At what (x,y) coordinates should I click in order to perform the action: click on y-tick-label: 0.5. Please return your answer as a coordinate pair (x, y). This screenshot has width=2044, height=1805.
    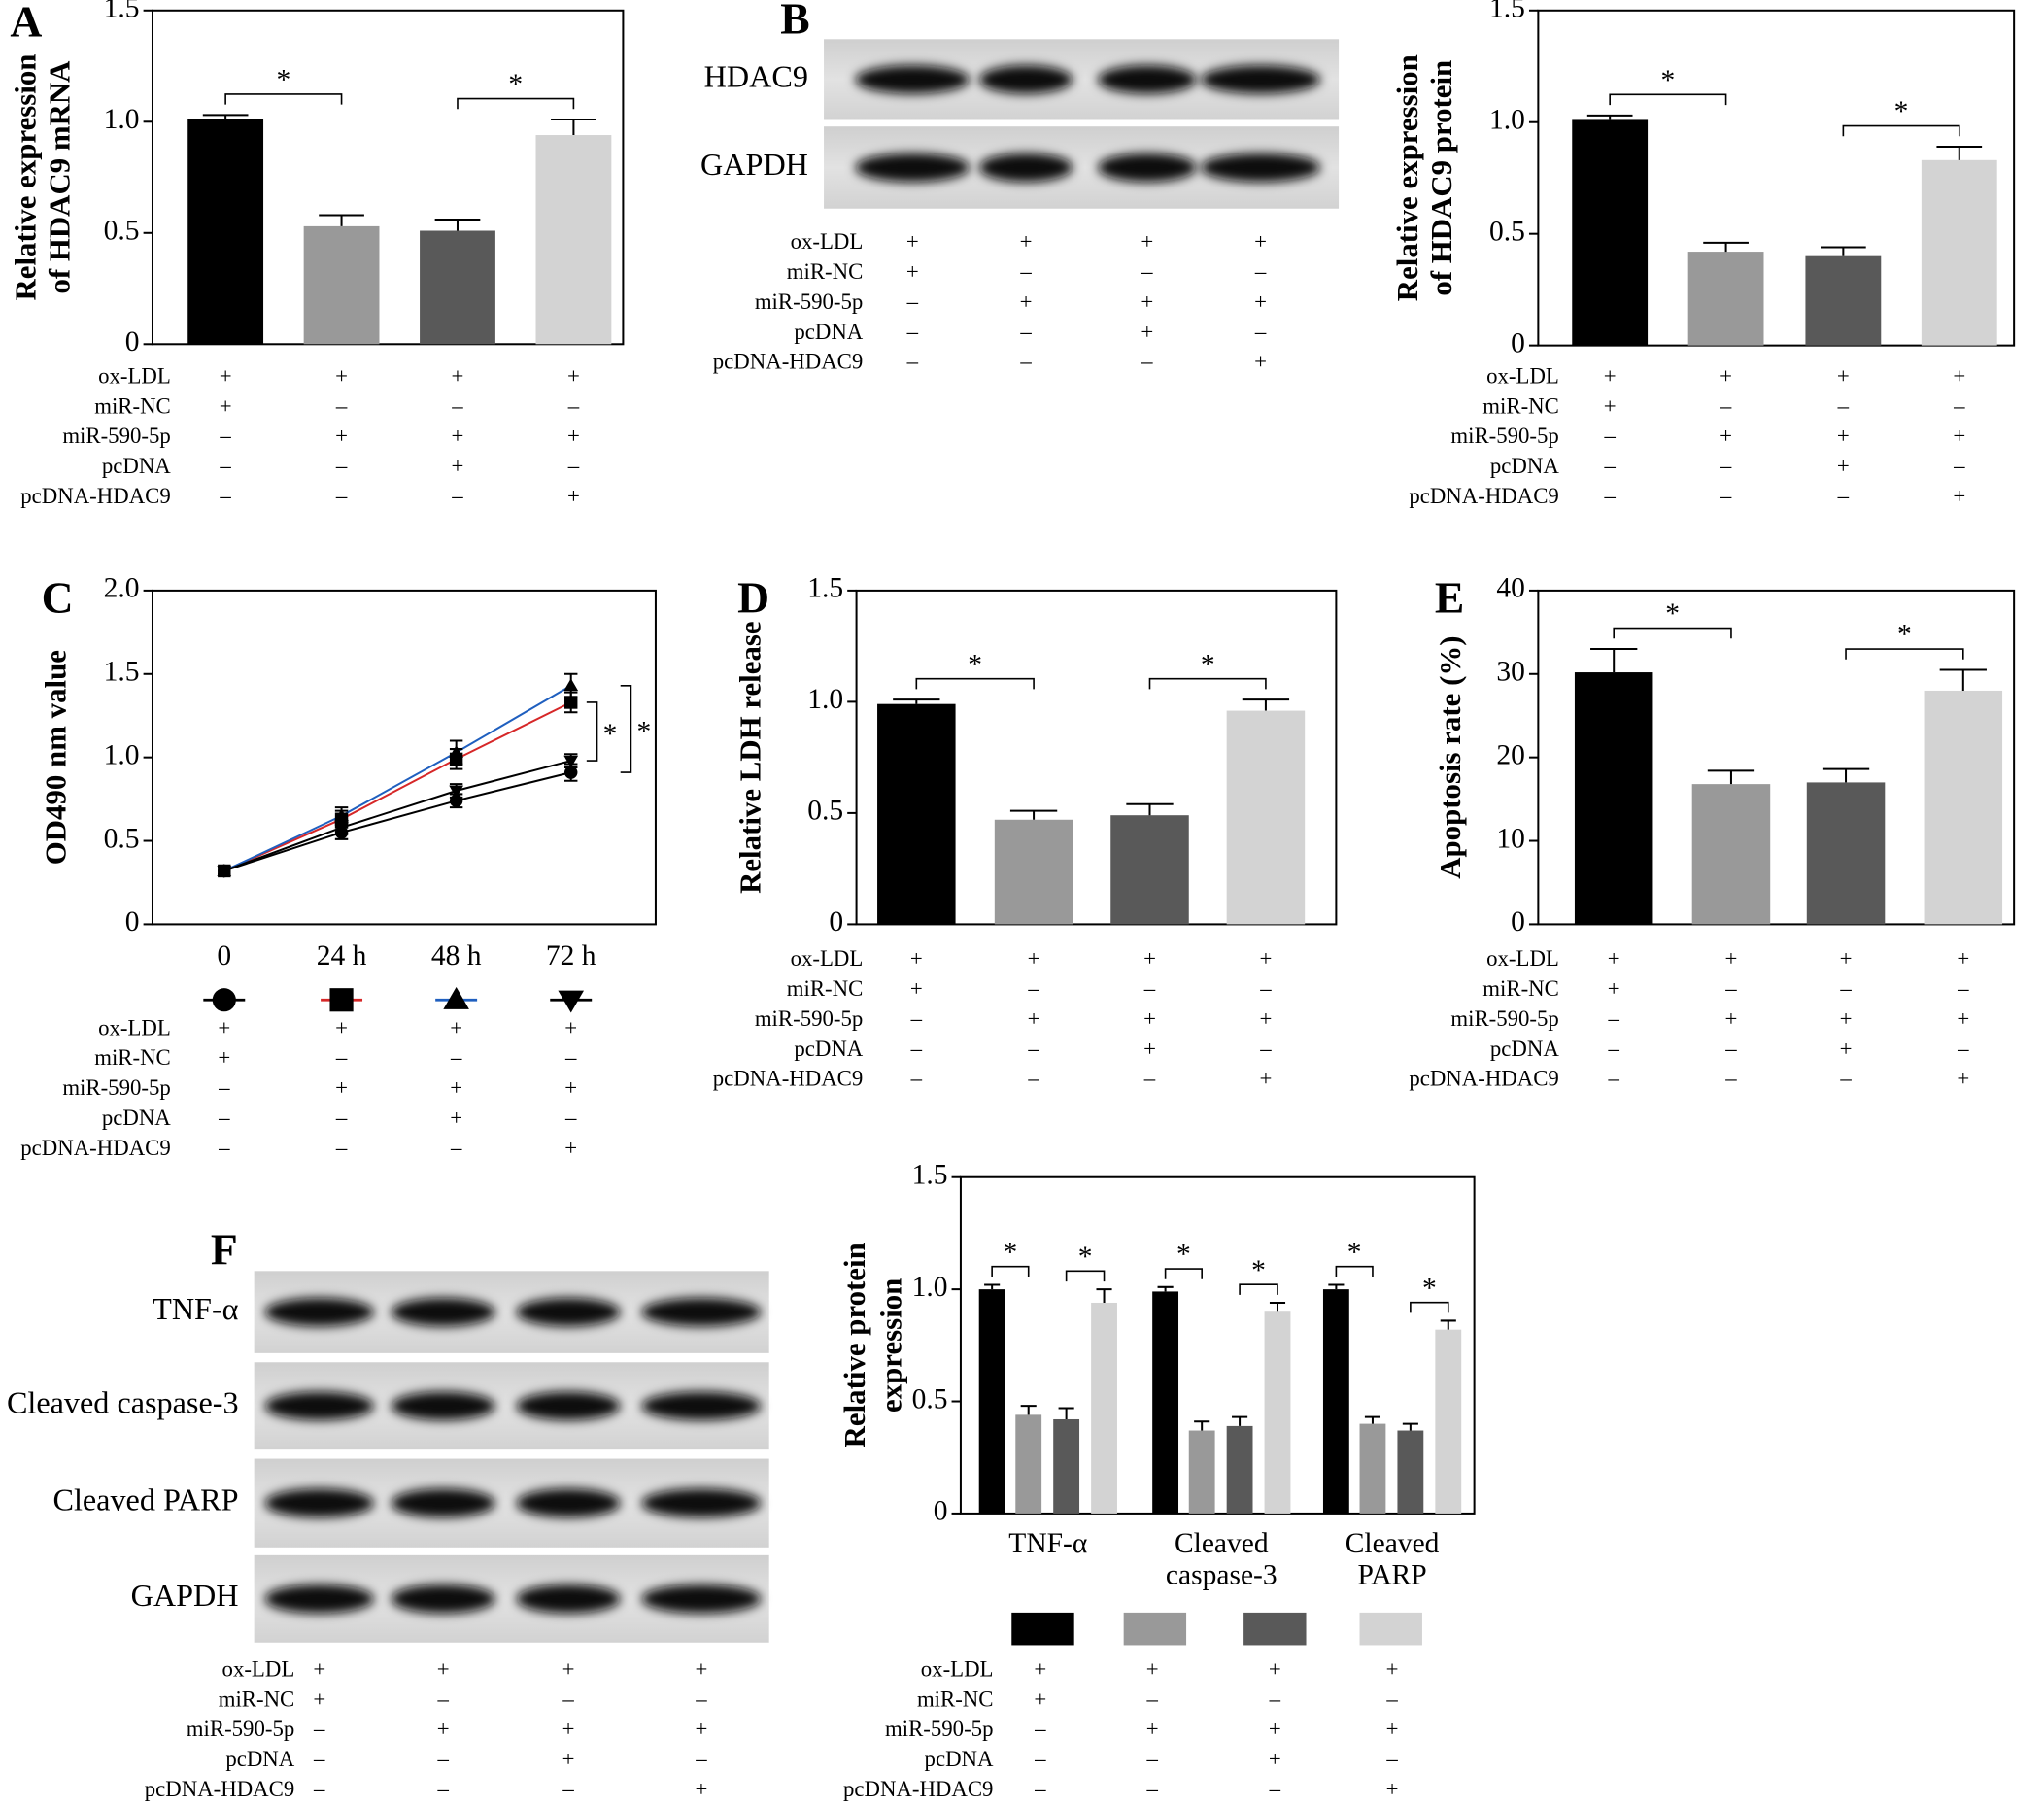
    Looking at the image, I should click on (1507, 231).